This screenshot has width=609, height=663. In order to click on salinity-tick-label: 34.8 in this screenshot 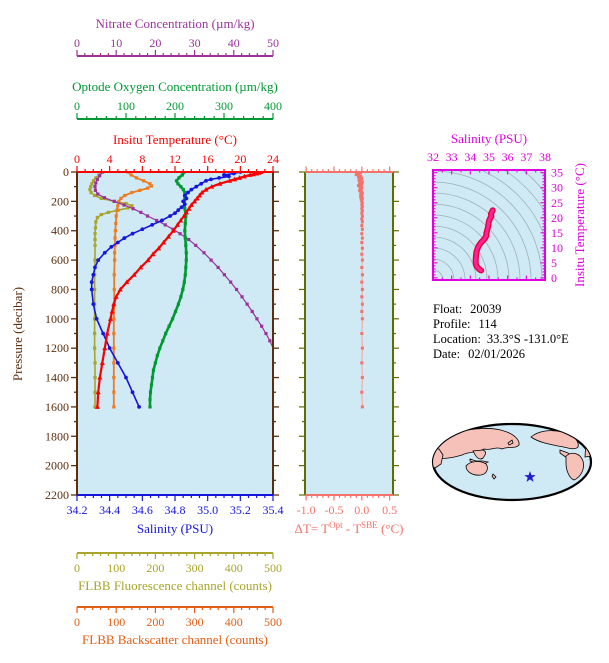, I will do `click(175, 510)`.